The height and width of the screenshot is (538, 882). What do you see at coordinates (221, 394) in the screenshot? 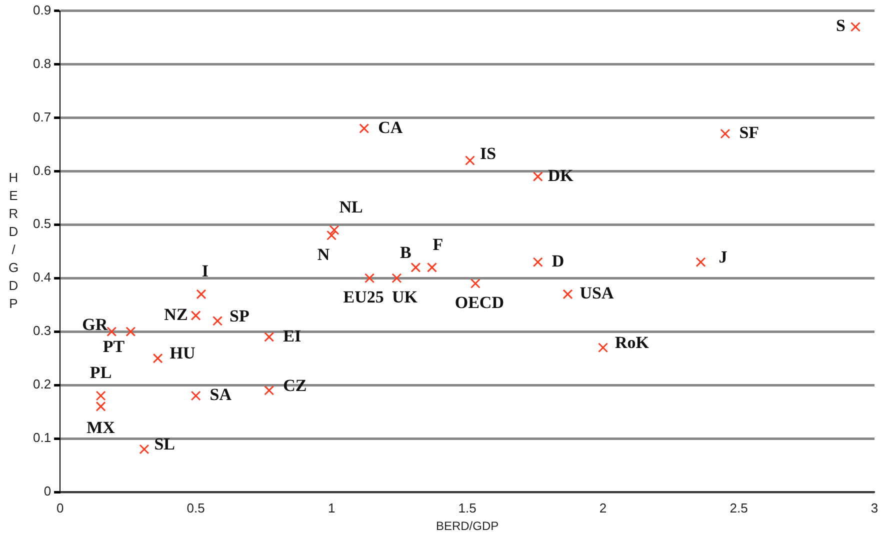
I see `annotation: SA` at bounding box center [221, 394].